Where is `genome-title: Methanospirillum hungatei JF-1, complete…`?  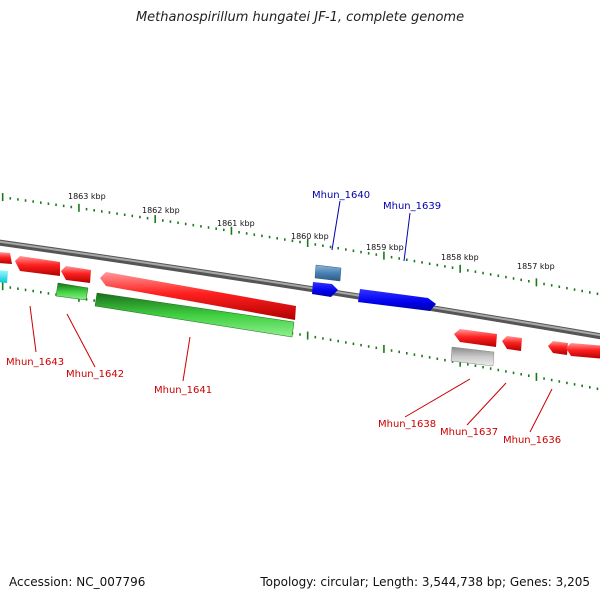
genome-title: Methanospirillum hungatei JF-1, complete… is located at coordinates (300, 17).